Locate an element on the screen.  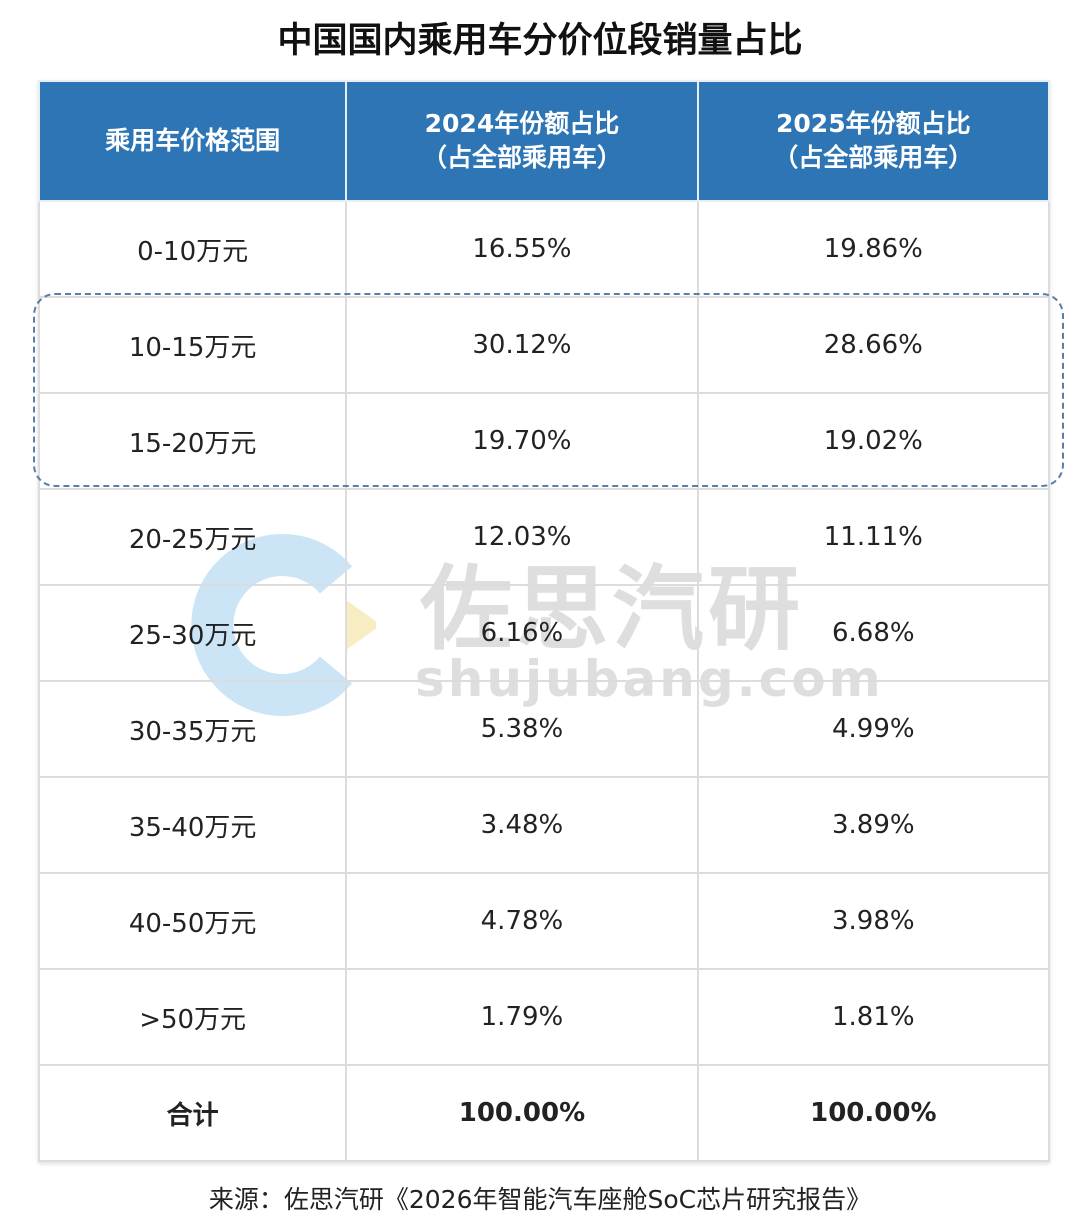
header-cell: 2025年份额占比 （占全部乘用车） is located at coordinates (873, 141).